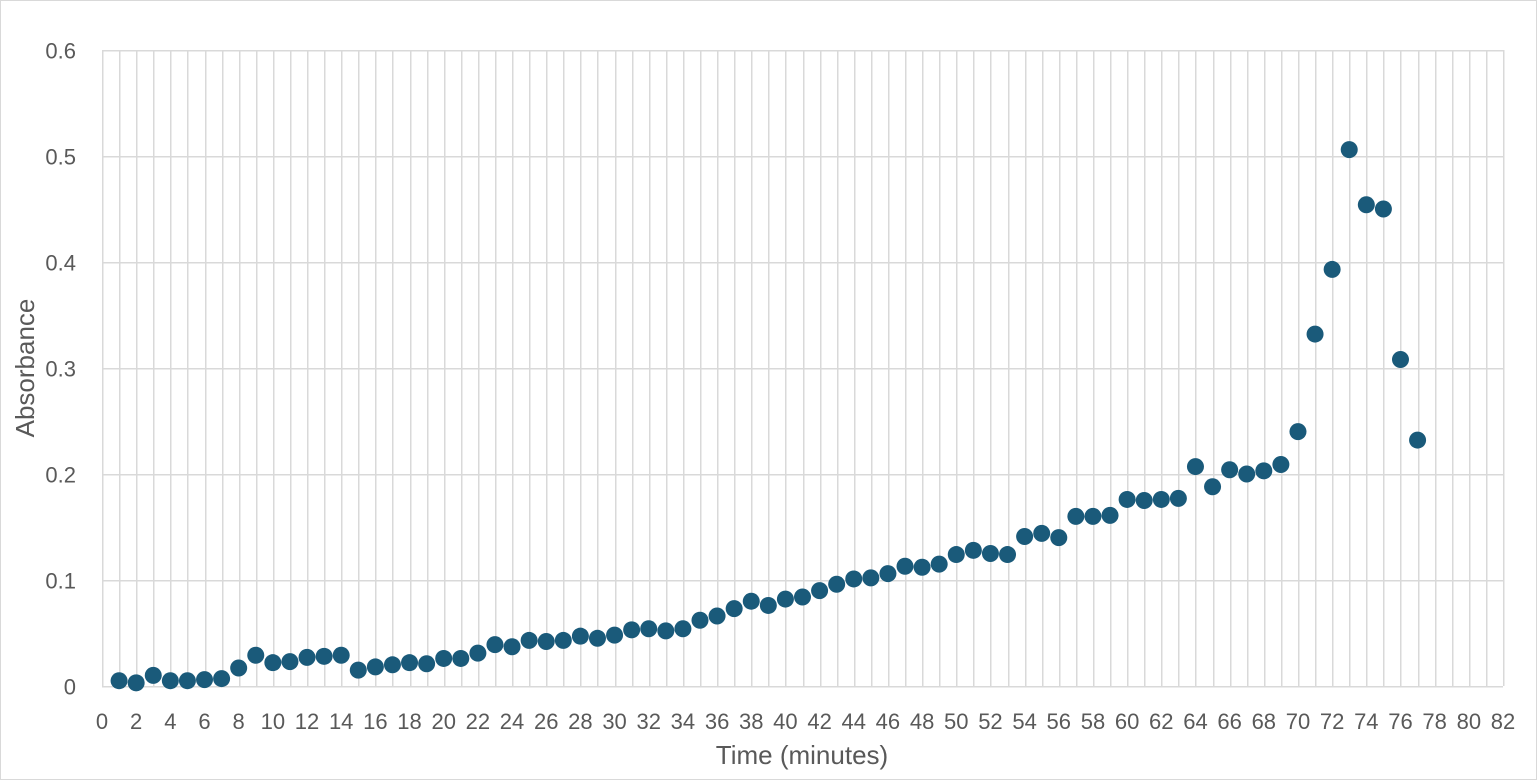 The height and width of the screenshot is (780, 1537). I want to click on x-tick-label: 72, so click(1332, 721).